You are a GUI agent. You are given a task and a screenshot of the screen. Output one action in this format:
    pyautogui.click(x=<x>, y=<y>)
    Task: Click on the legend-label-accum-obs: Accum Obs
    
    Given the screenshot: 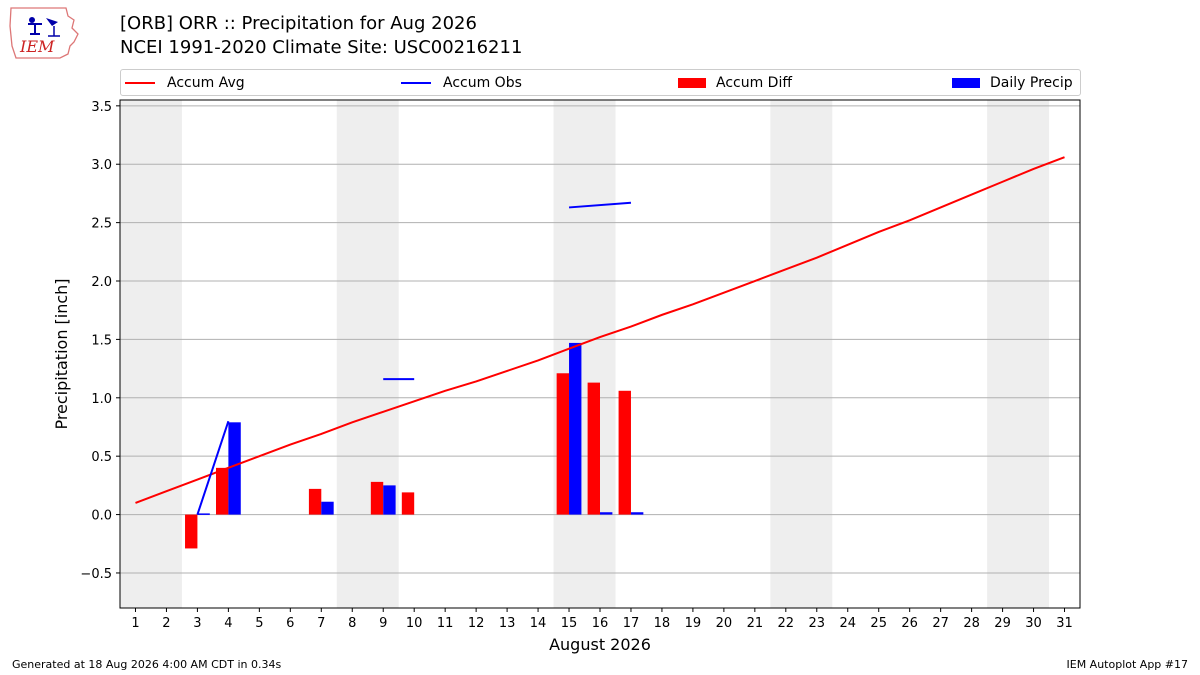 What is the action you would take?
    pyautogui.click(x=482, y=82)
    